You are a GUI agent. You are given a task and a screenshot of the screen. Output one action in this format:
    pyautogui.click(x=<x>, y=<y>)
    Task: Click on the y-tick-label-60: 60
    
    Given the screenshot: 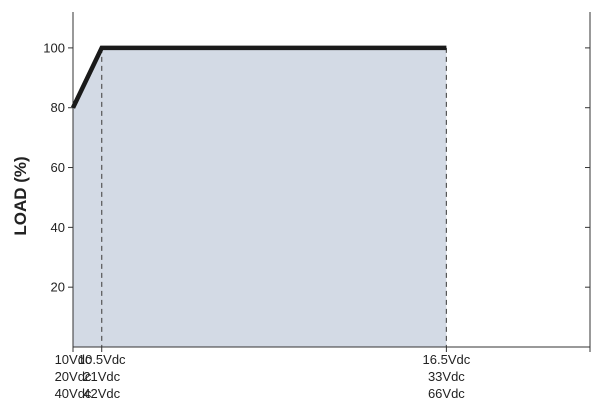 What is the action you would take?
    pyautogui.click(x=58, y=167)
    